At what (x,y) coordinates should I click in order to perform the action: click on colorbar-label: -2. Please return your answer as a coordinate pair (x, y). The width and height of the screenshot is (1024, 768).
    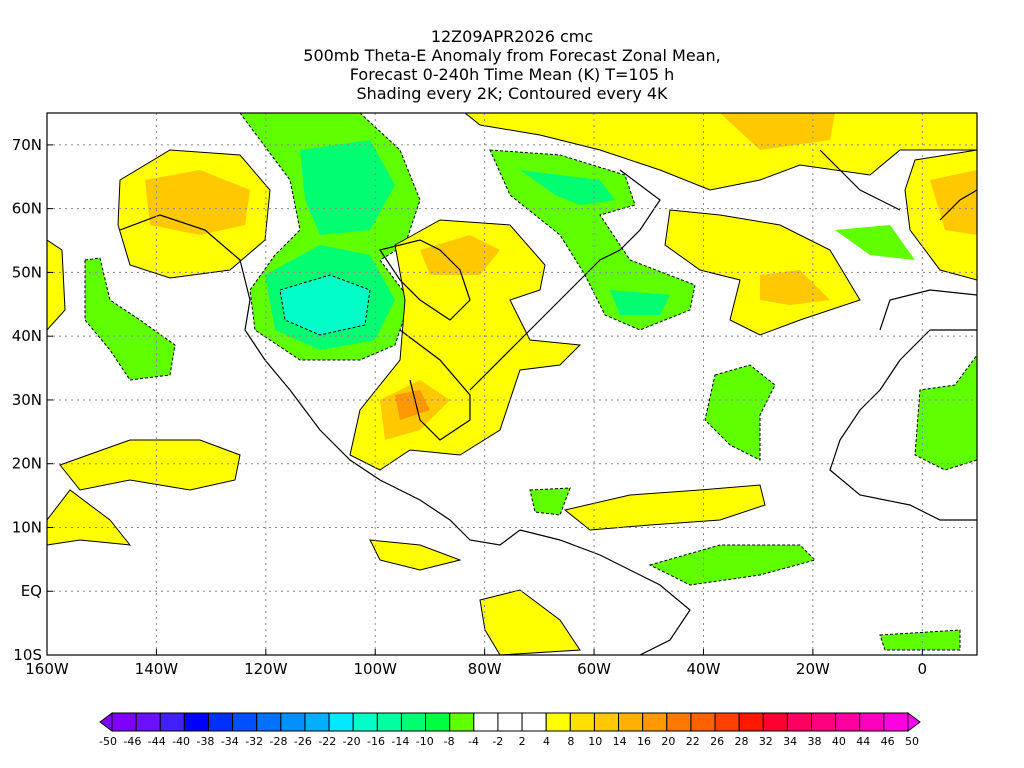
    Looking at the image, I should click on (497, 741).